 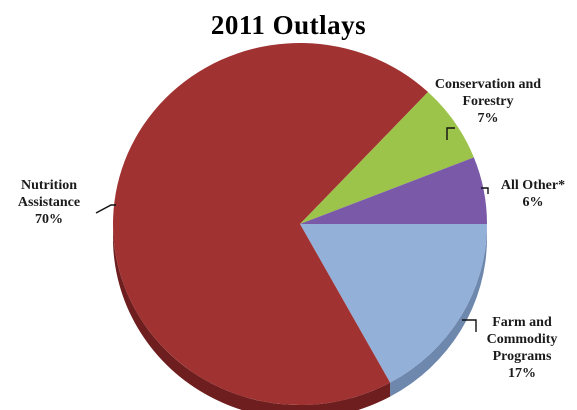 I want to click on label-nutrition-assistance: Nutrition Assistance 70%, so click(x=49, y=202).